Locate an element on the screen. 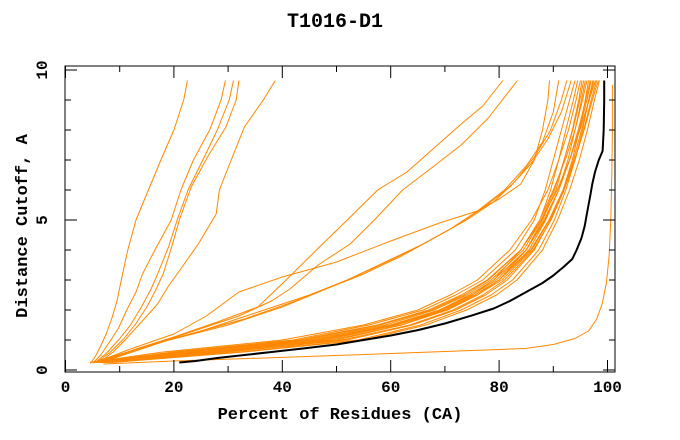 The height and width of the screenshot is (440, 680). y-axis-label: Distance Cutoff, A is located at coordinates (23, 225).